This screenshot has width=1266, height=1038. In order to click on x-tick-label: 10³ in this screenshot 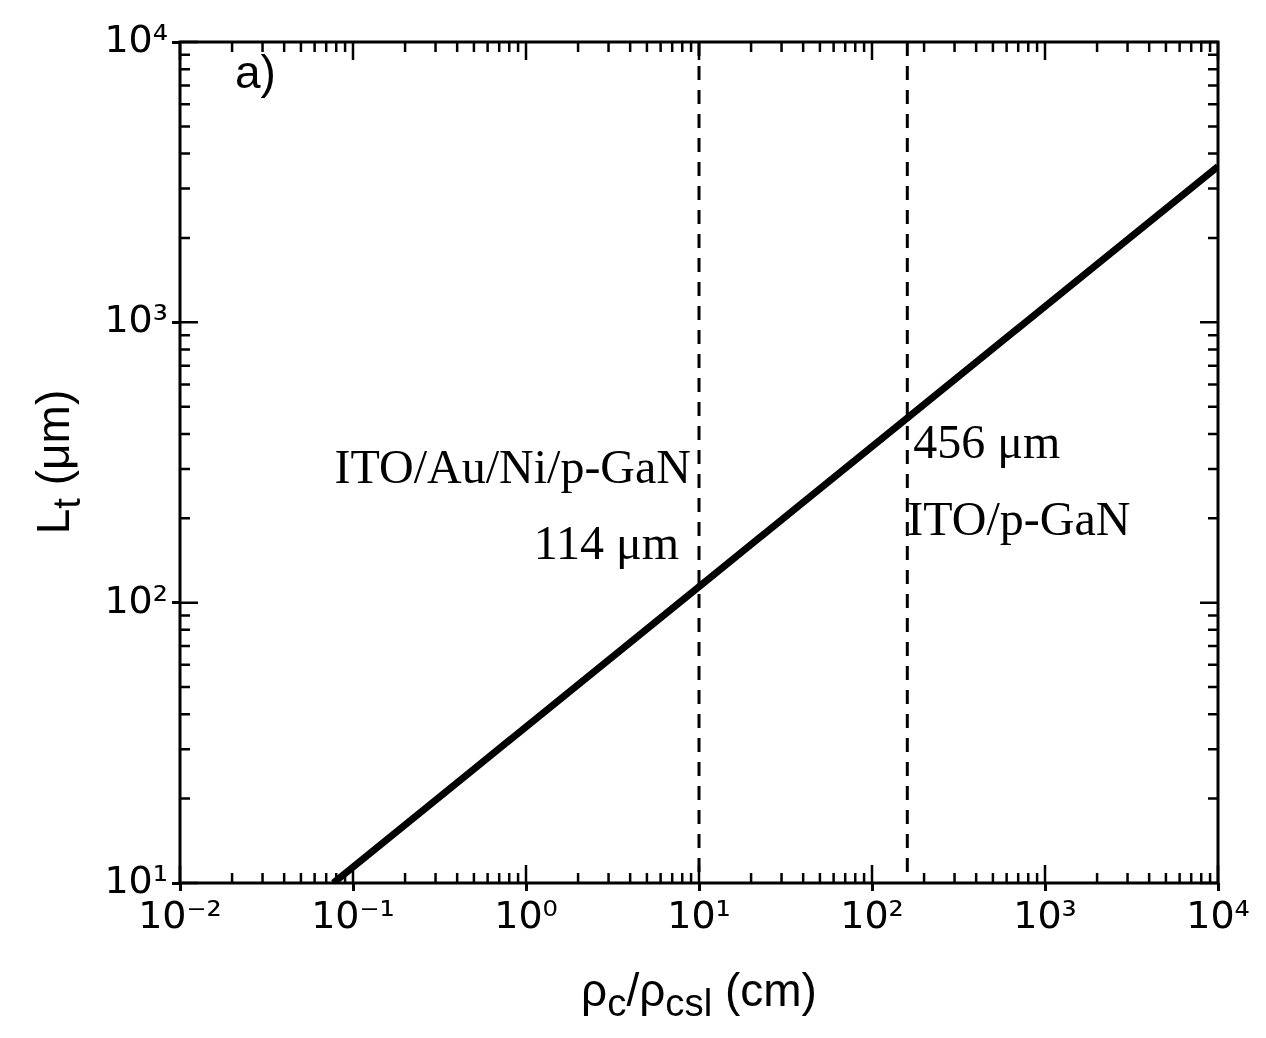, I will do `click(1045, 914)`.